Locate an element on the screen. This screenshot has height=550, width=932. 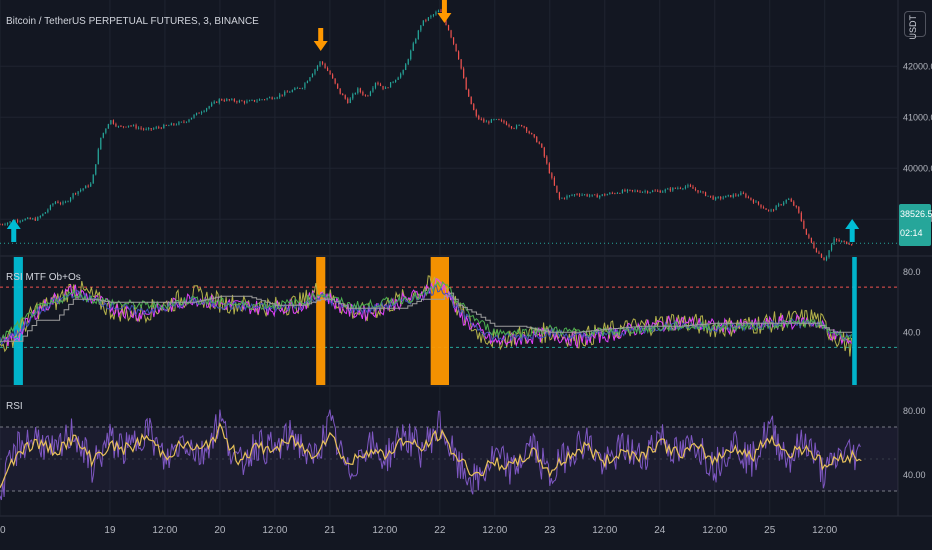
currency-button-label: USDT is located at coordinates (913, 27).